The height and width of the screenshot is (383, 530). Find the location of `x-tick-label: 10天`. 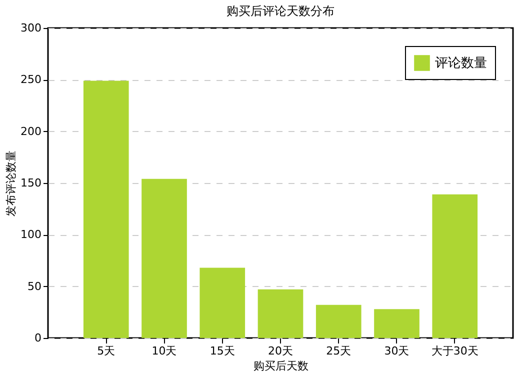

x-tick-label: 10天 is located at coordinates (164, 351).